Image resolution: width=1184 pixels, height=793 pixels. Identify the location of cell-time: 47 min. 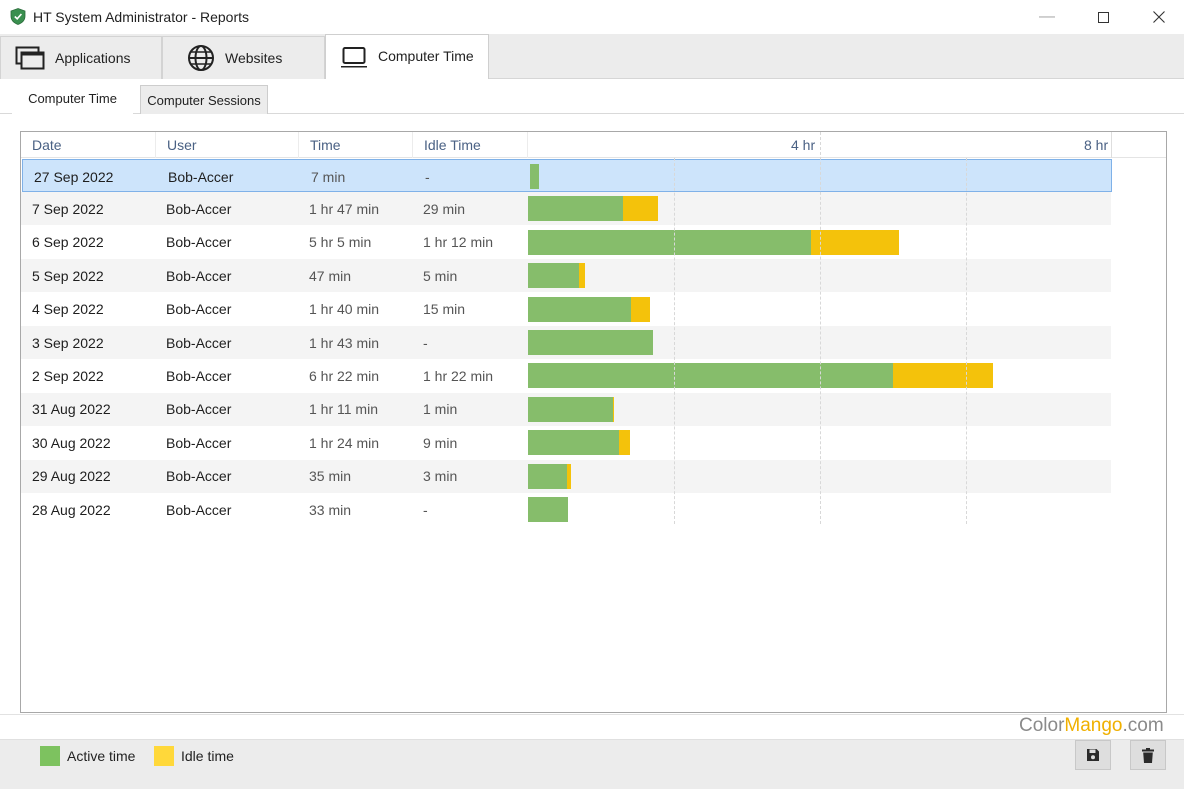
(330, 275).